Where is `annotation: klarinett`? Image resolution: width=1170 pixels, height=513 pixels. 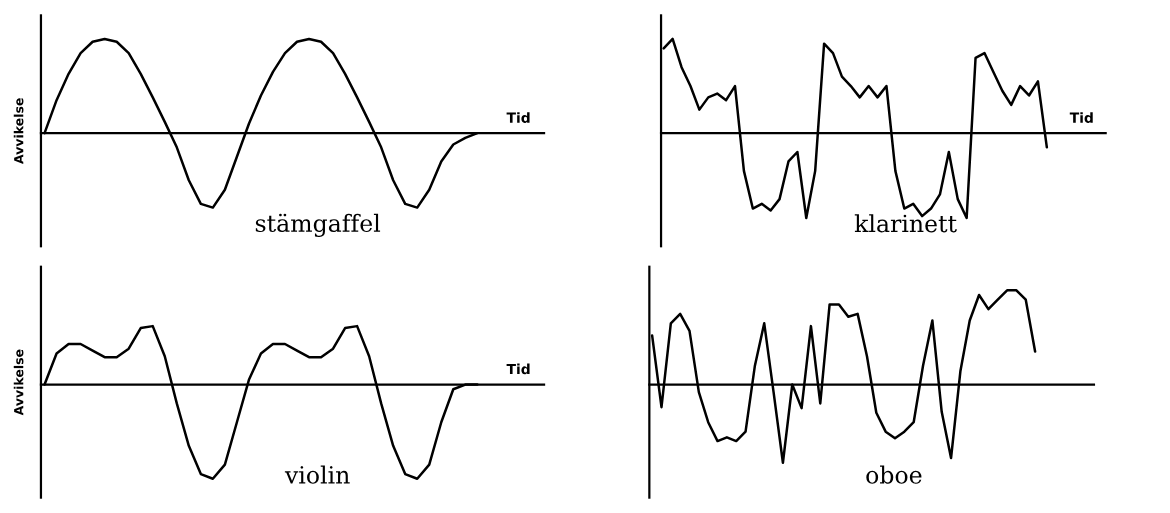
annotation: klarinett is located at coordinates (905, 223).